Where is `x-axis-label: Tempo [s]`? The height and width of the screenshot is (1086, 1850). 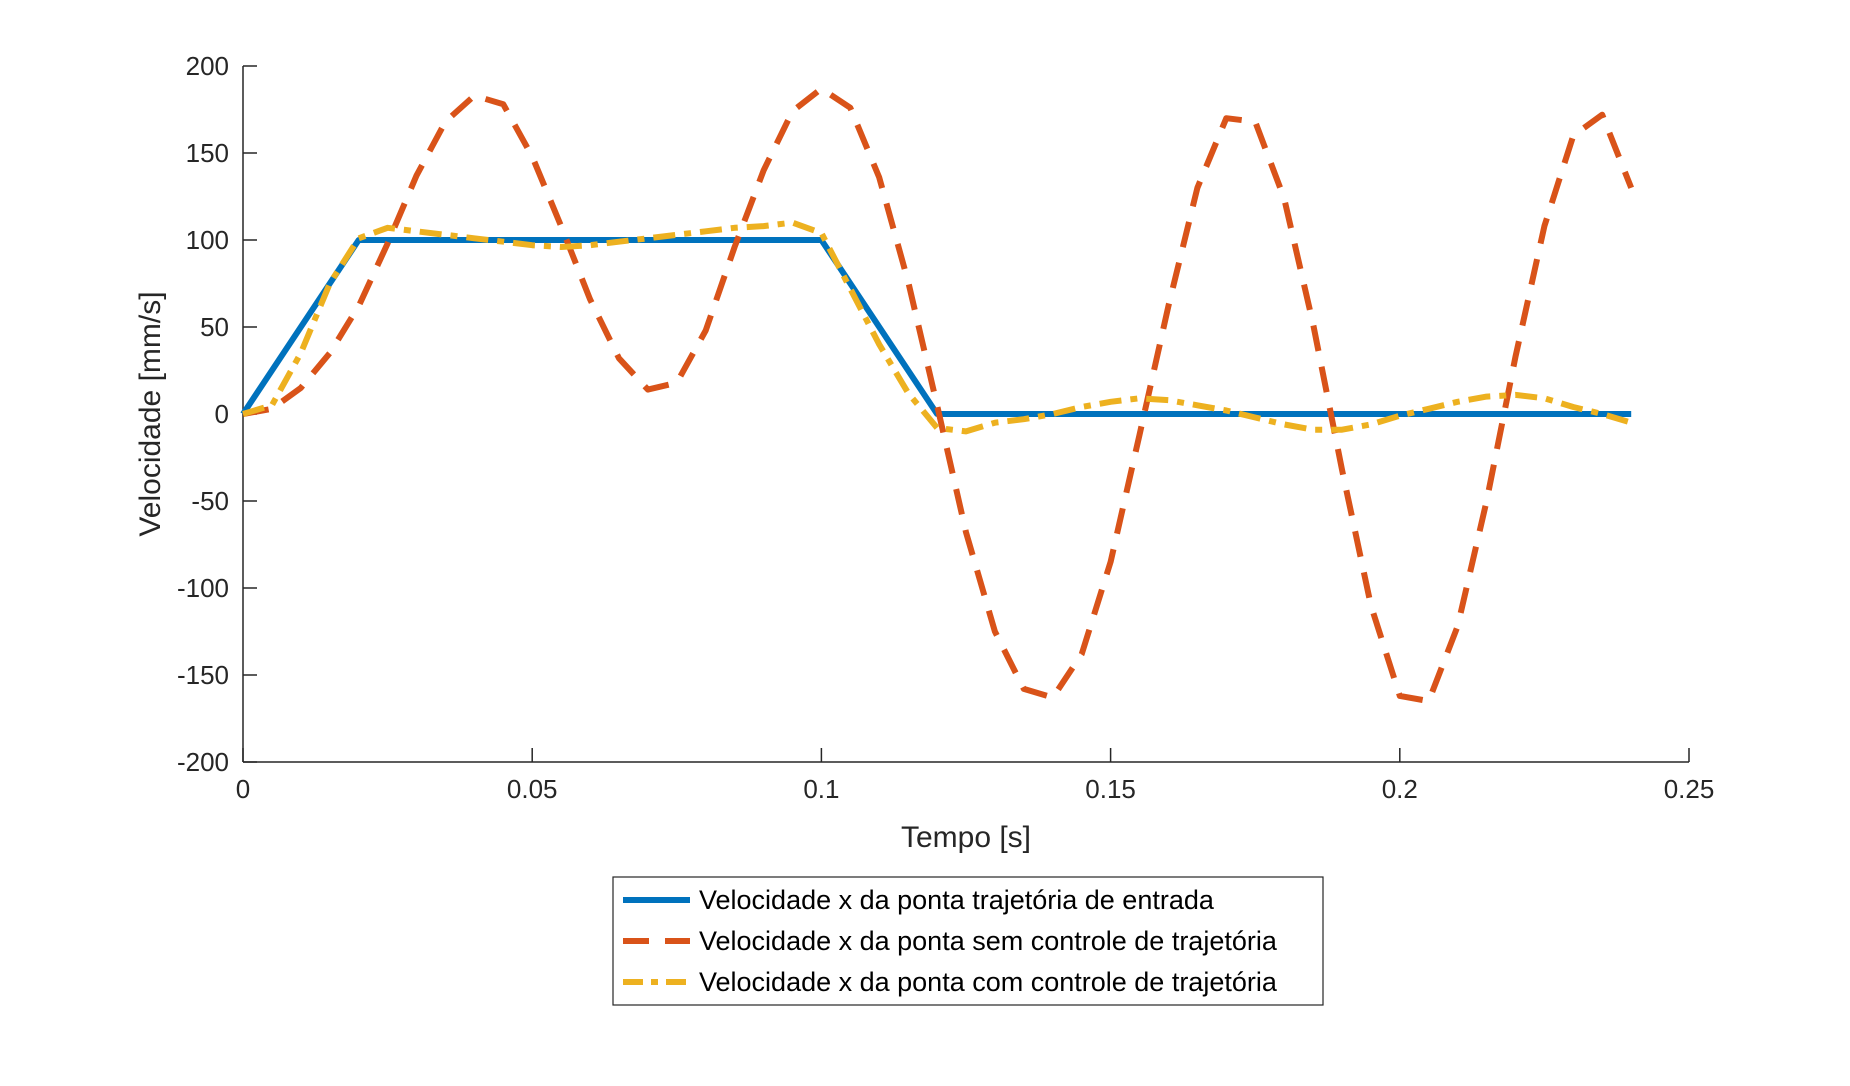 x-axis-label: Tempo [s] is located at coordinates (966, 837).